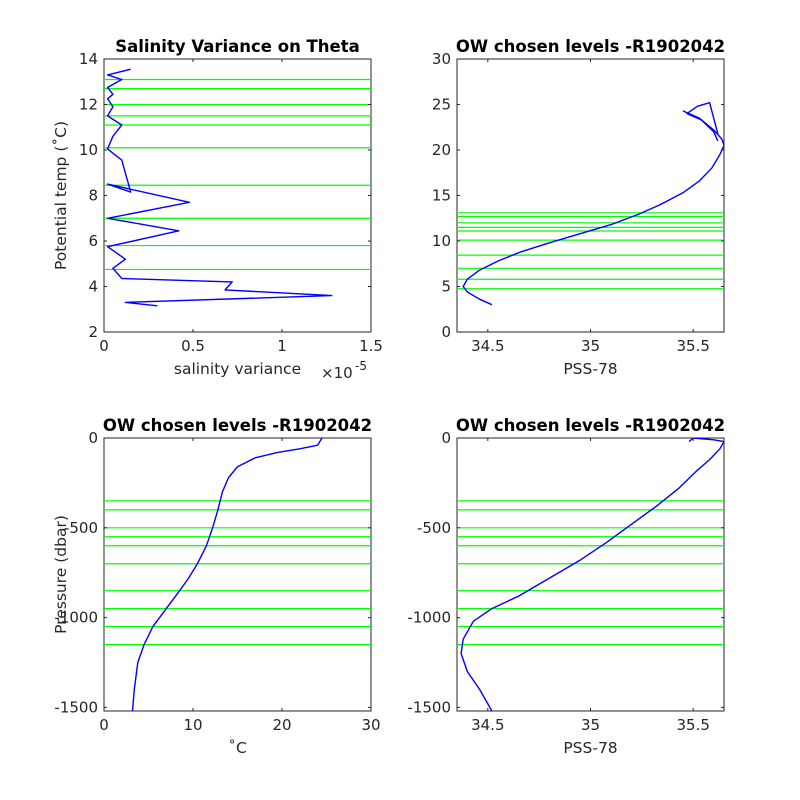  Describe the element at coordinates (237, 748) in the screenshot. I see `x-axis-label: ˚C` at that location.